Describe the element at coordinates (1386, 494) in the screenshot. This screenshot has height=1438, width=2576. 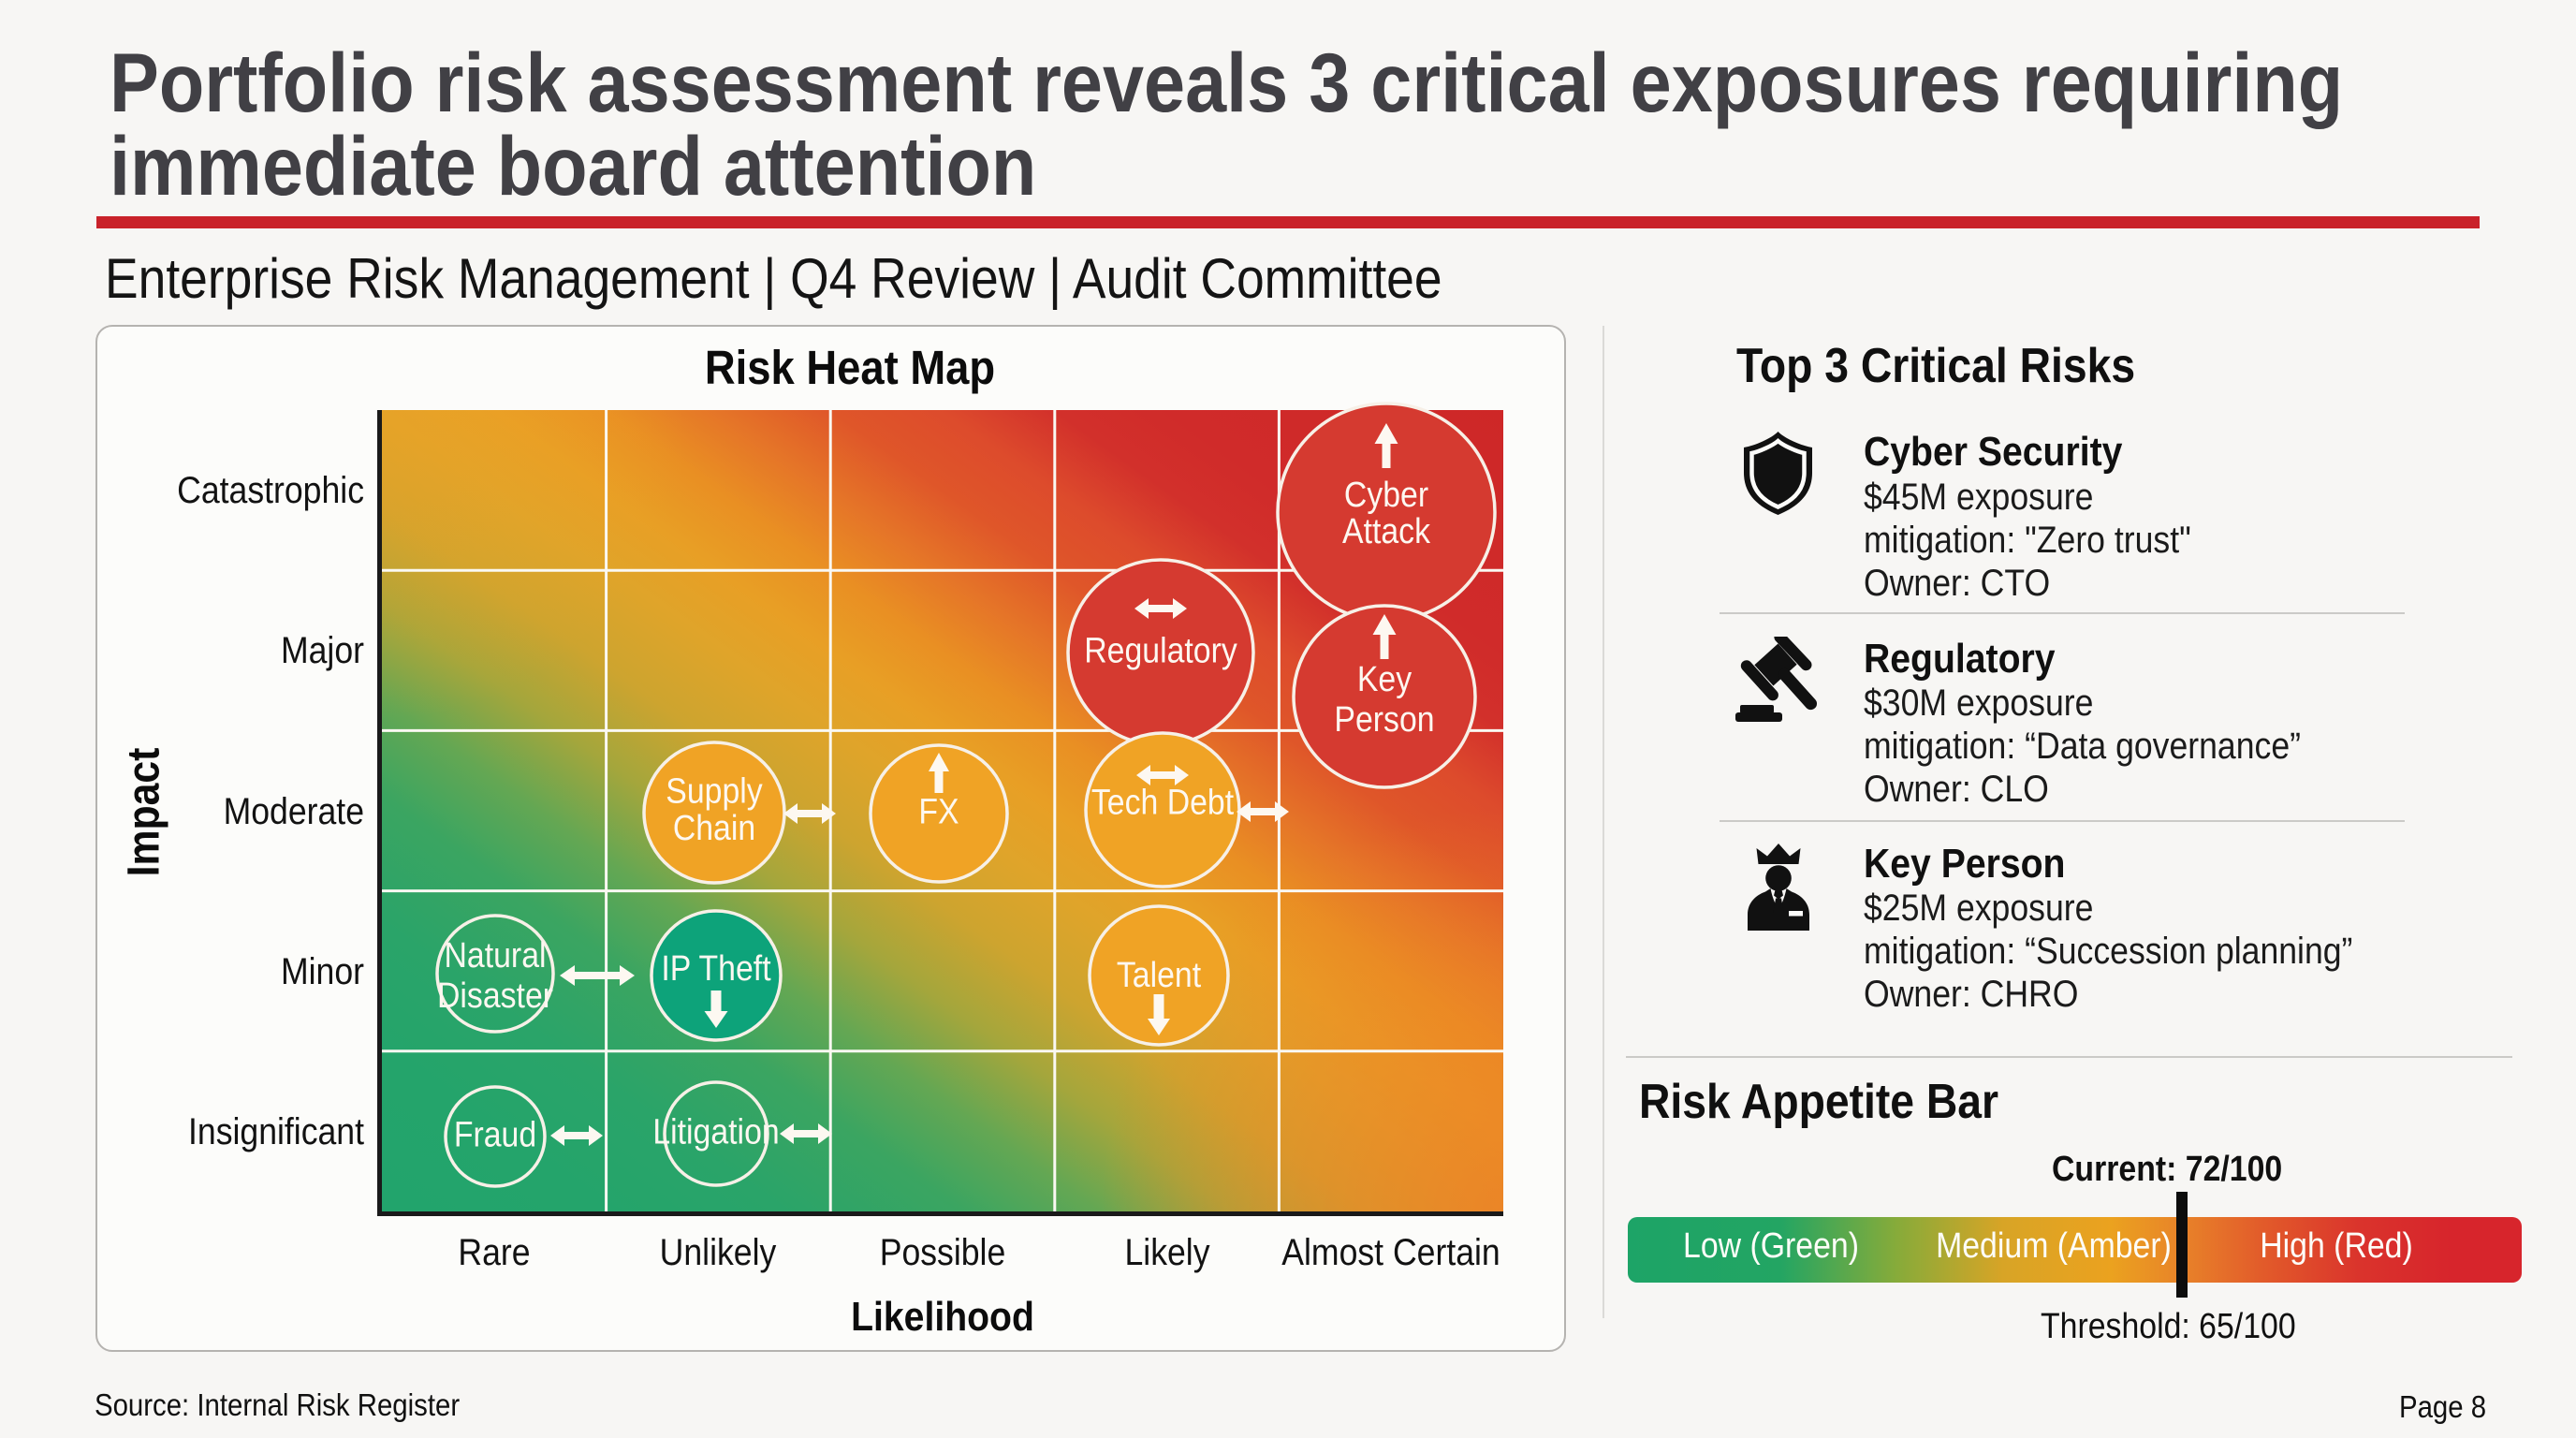
I see `svg-text: Cyber` at that location.